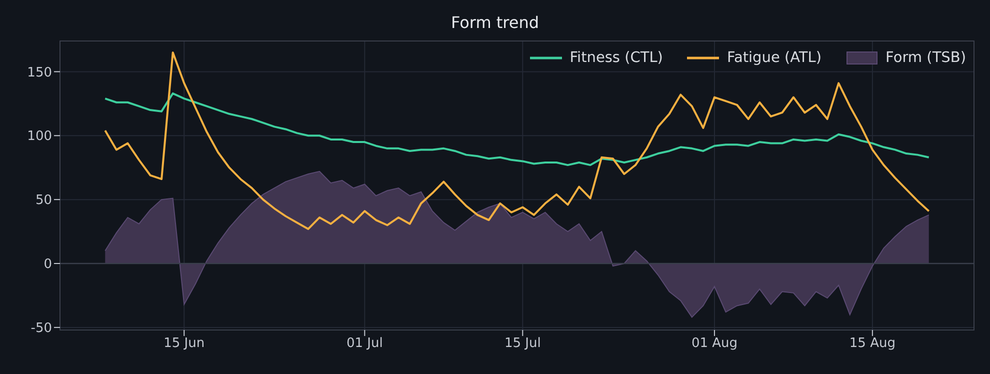 The width and height of the screenshot is (990, 374). What do you see at coordinates (39, 72) in the screenshot?
I see `y-tick-label: 150` at bounding box center [39, 72].